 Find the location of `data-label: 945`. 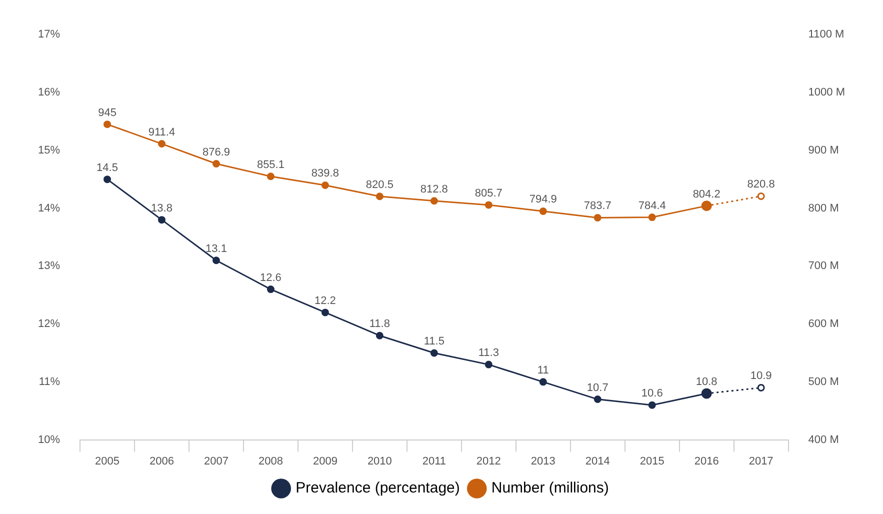

data-label: 945 is located at coordinates (107, 112).